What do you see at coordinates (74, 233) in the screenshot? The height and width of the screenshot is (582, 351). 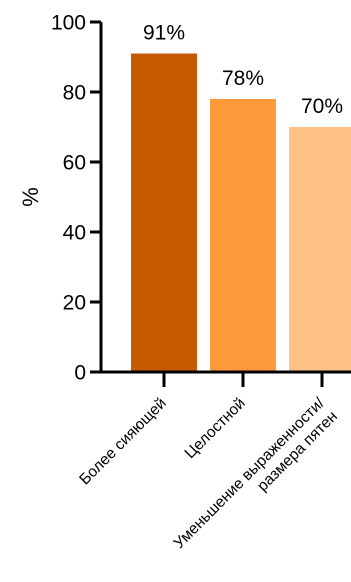 I see `y-tick-label-40: 40` at bounding box center [74, 233].